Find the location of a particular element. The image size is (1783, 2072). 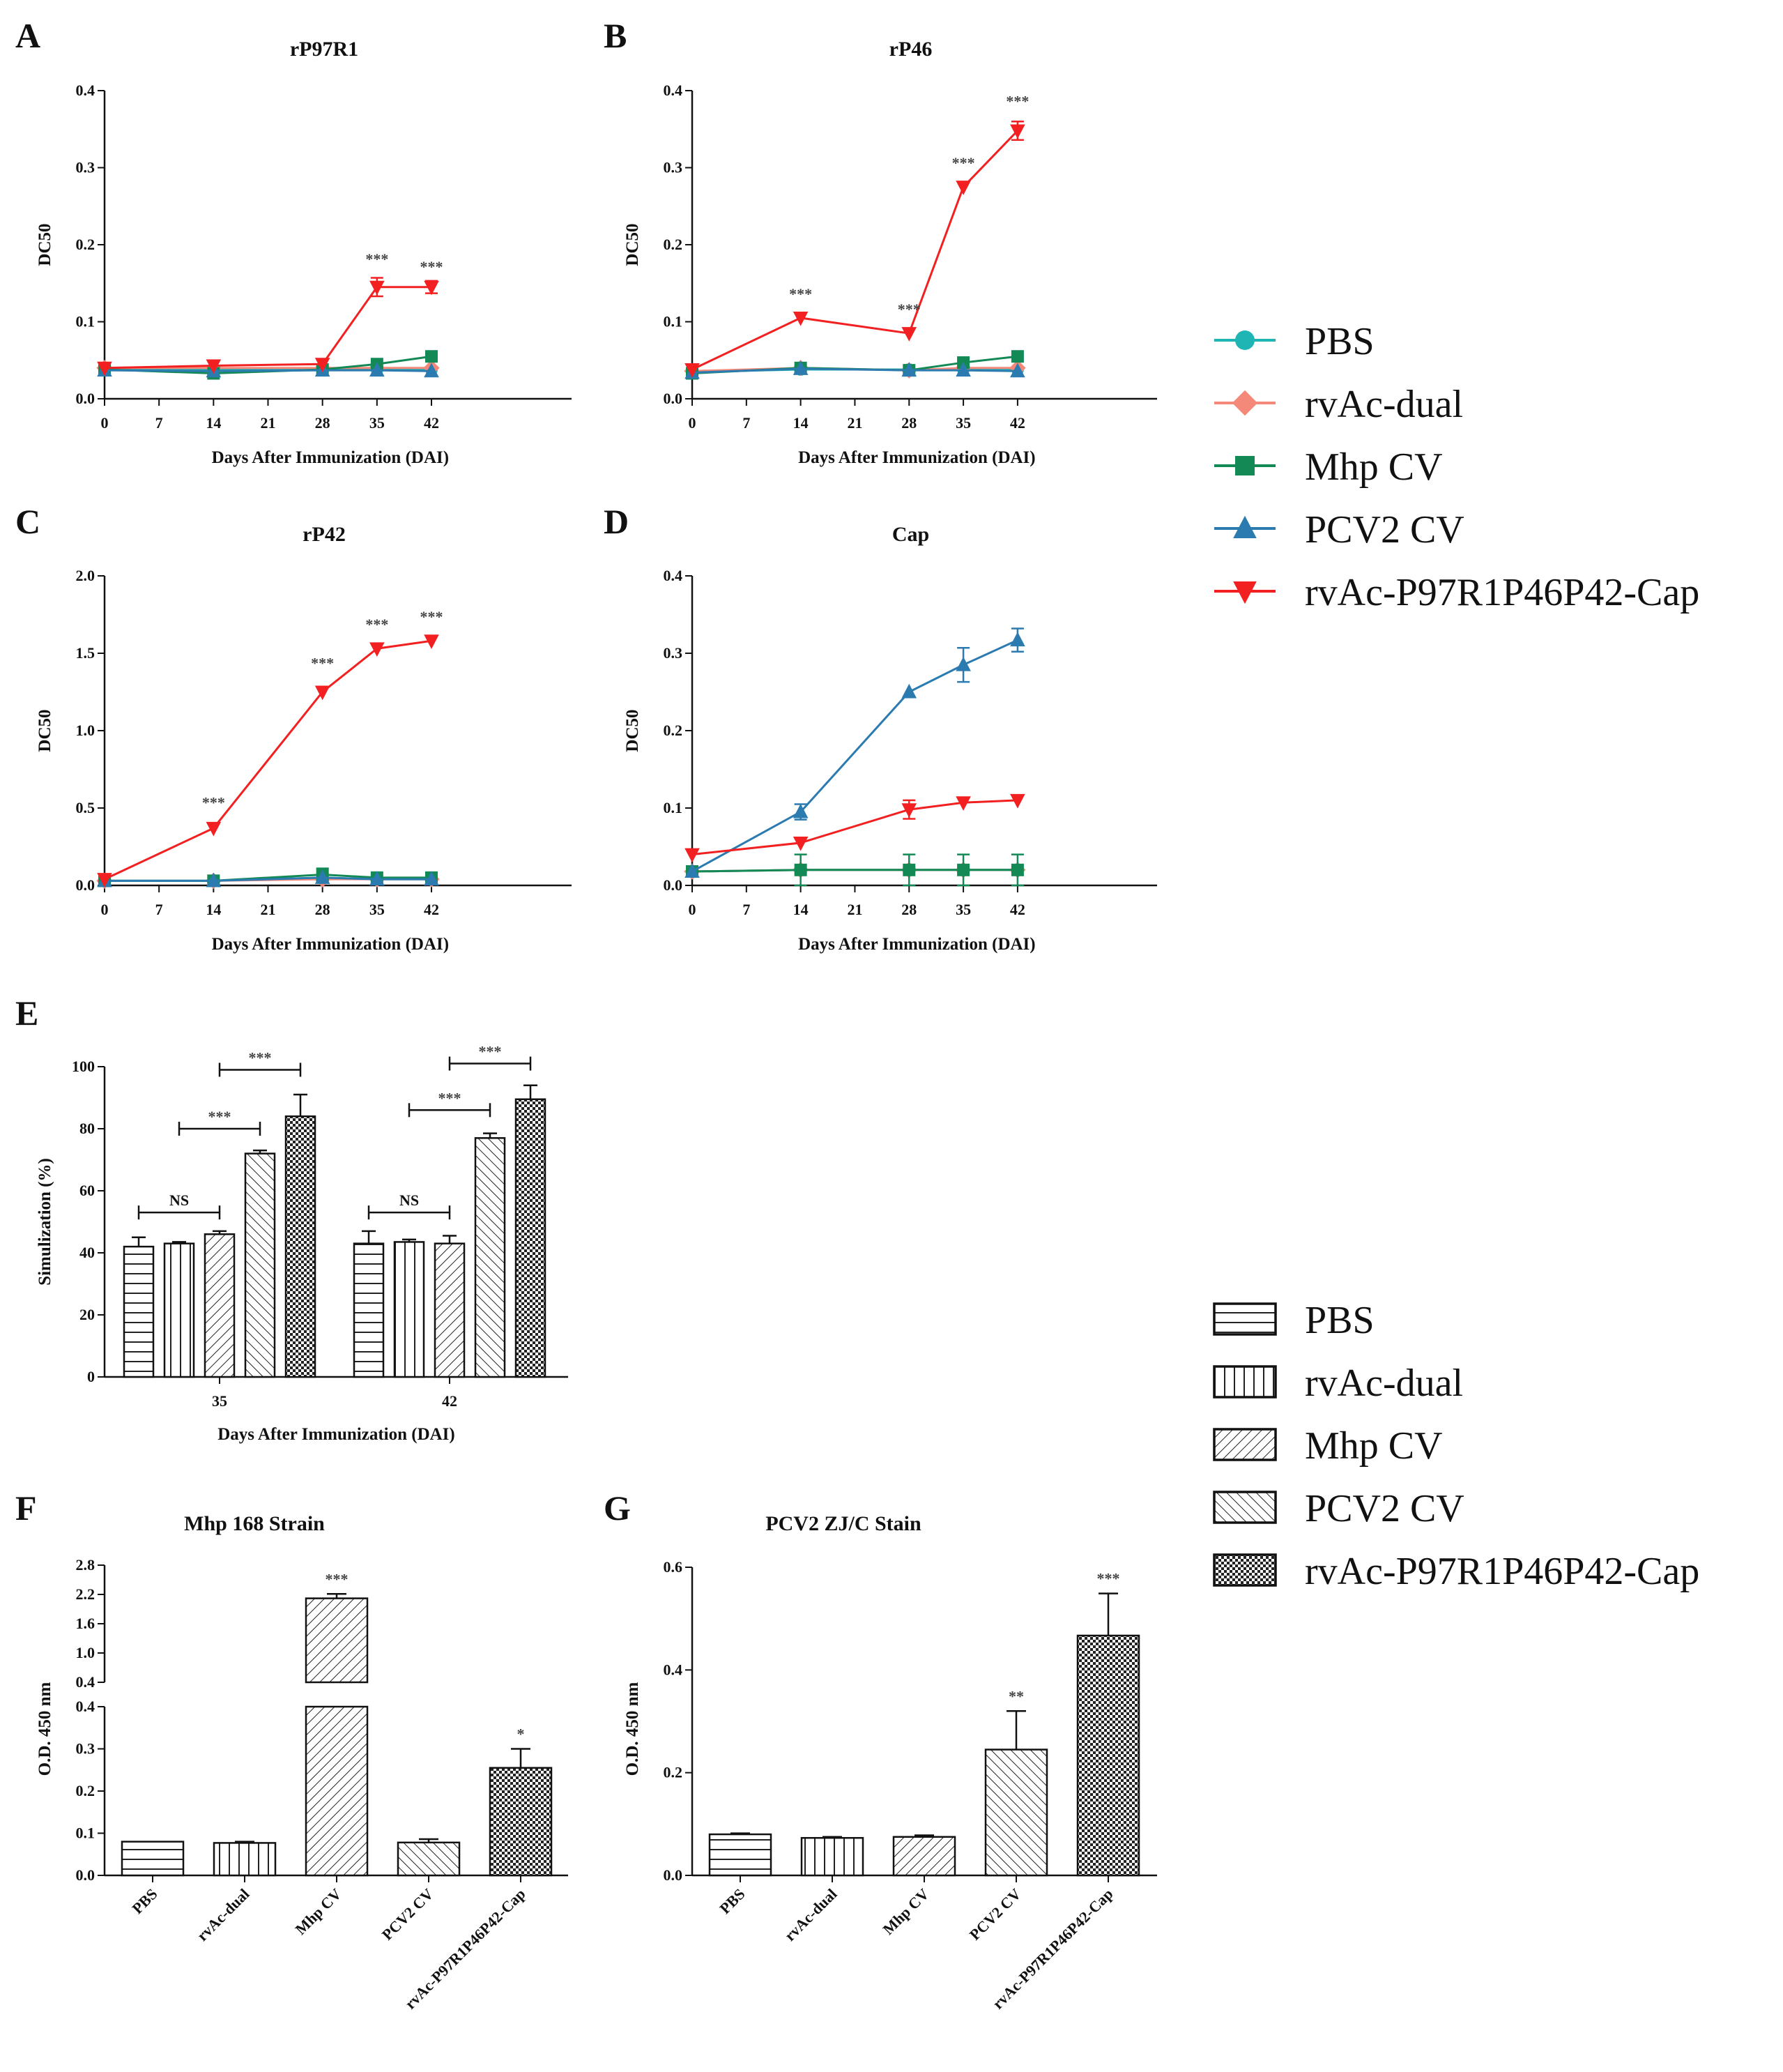

y-tick-label: 0 is located at coordinates (91, 1376).